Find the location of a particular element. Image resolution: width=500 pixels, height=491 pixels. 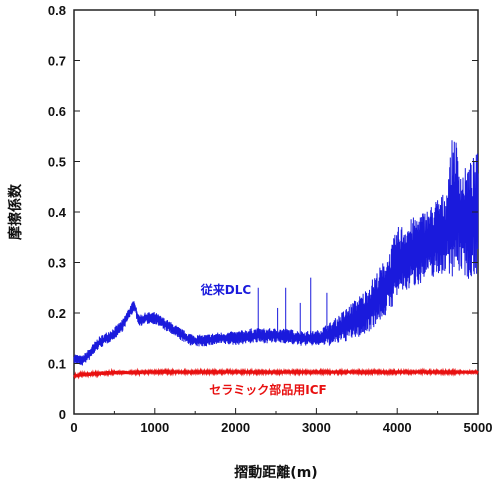

y-tick-label: 0.4 is located at coordinates (57, 212).